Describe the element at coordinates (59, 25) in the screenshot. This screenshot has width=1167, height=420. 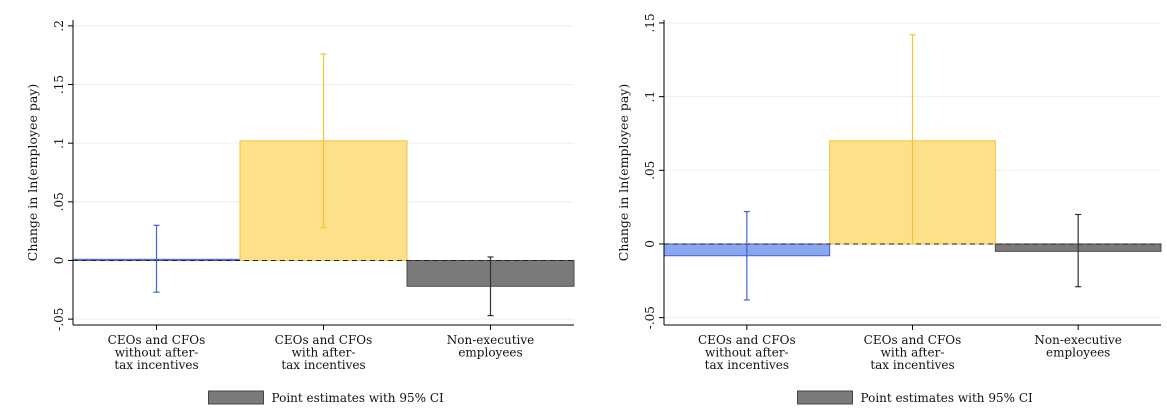
I see `y-tick-label: .2` at that location.